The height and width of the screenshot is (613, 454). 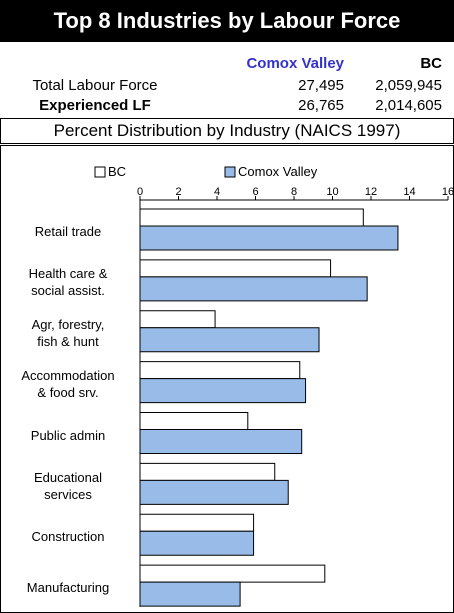 I want to click on category-label: Manufacturing, so click(x=68, y=588).